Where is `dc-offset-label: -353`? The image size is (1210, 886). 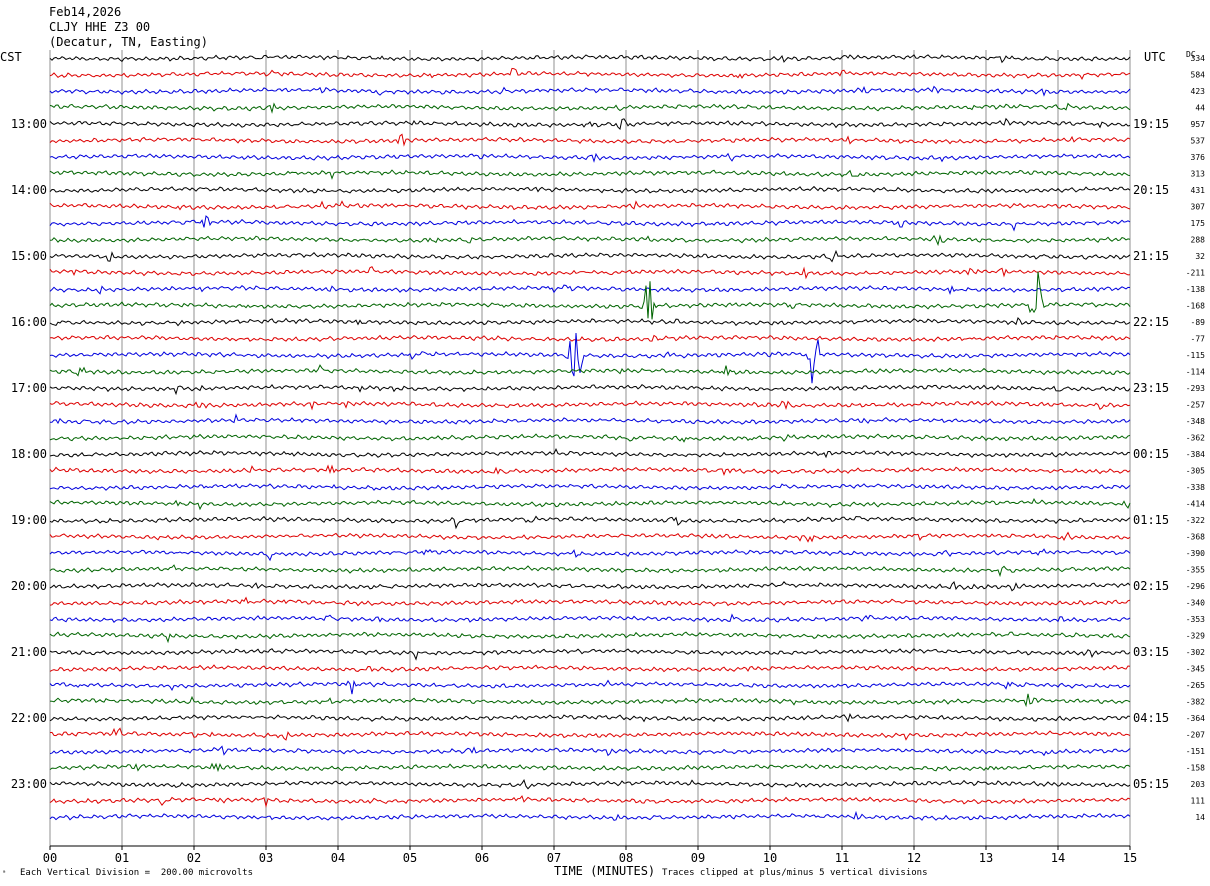
dc-offset-label: -353 is located at coordinates (1195, 619).